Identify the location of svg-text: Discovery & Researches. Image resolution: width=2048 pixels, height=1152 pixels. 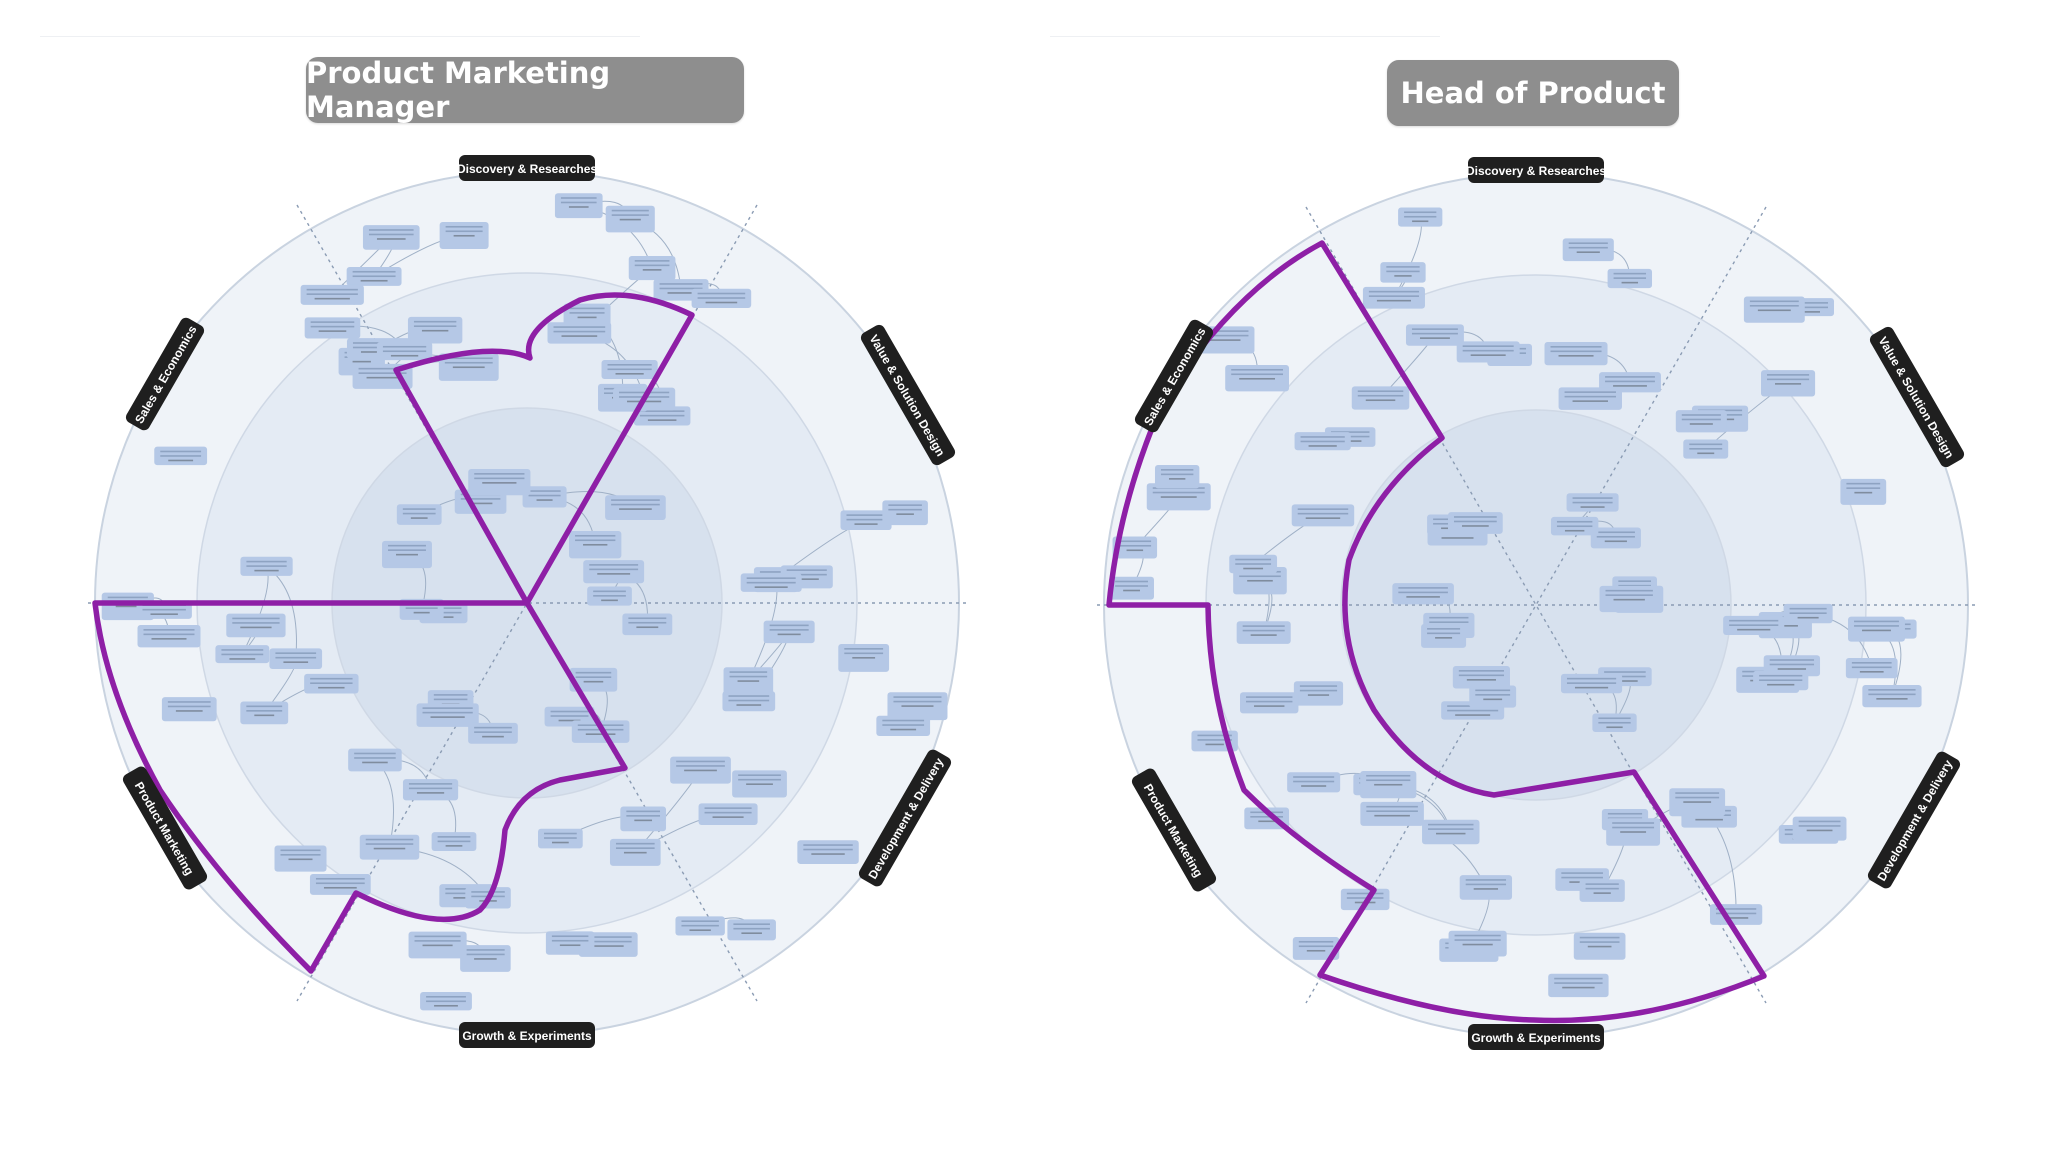
(527, 169).